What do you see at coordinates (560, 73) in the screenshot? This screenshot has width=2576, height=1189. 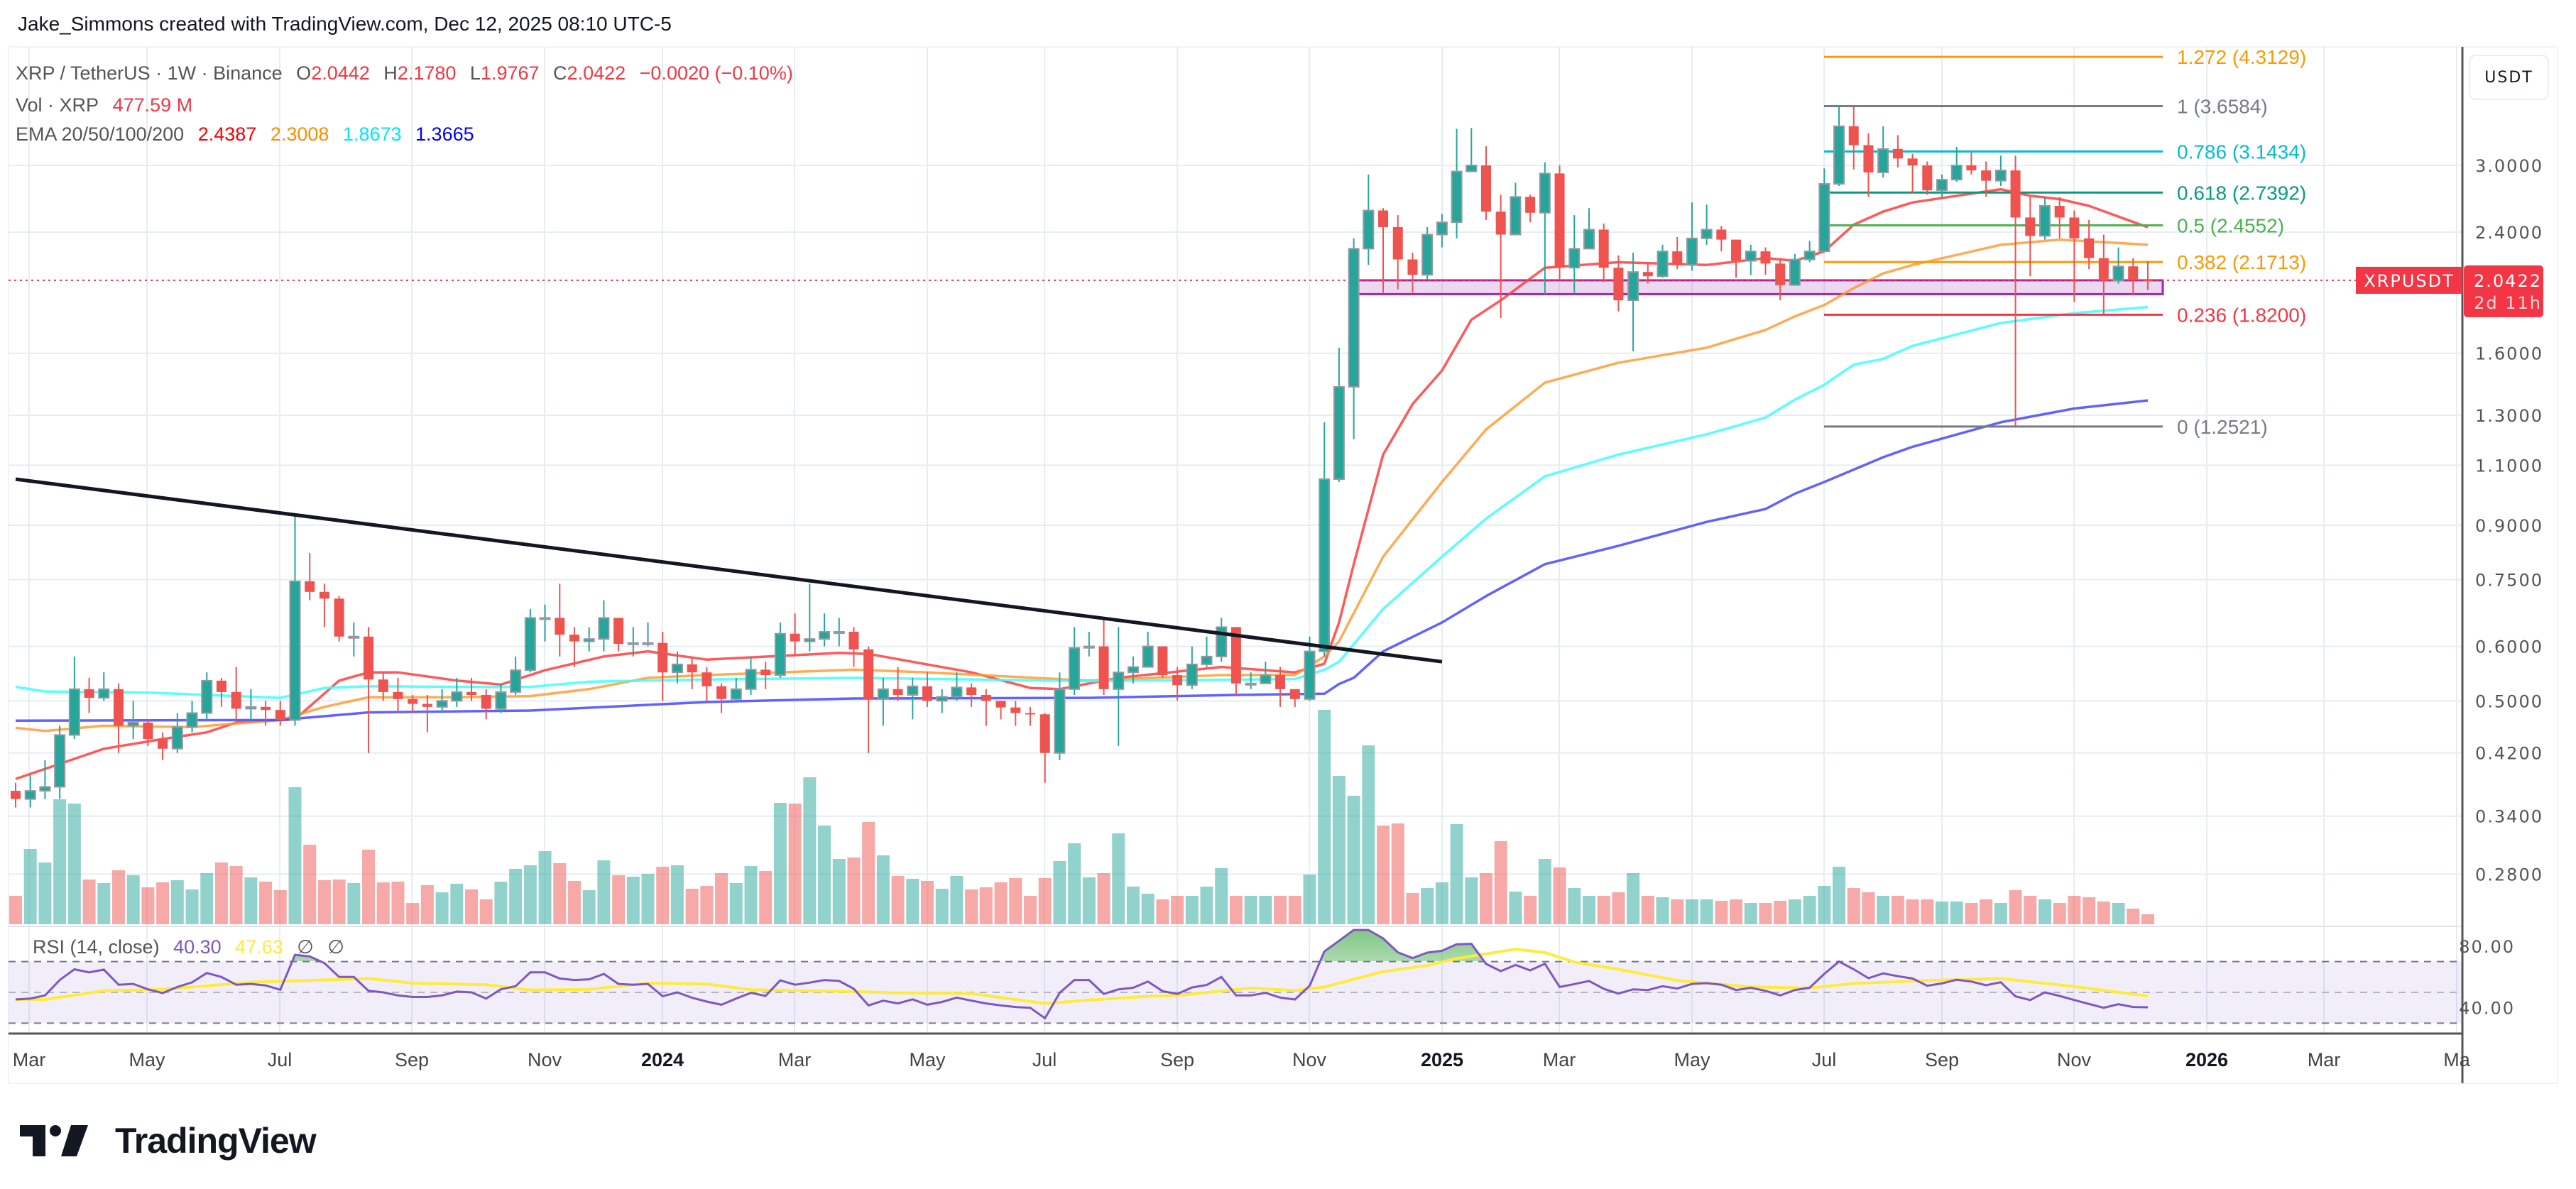 I see `close-label: C` at bounding box center [560, 73].